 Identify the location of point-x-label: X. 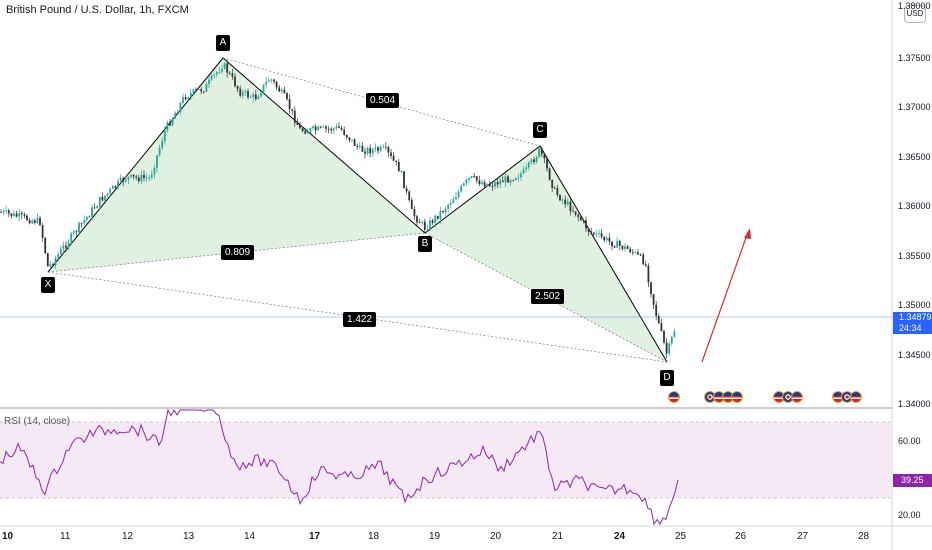
(48, 285).